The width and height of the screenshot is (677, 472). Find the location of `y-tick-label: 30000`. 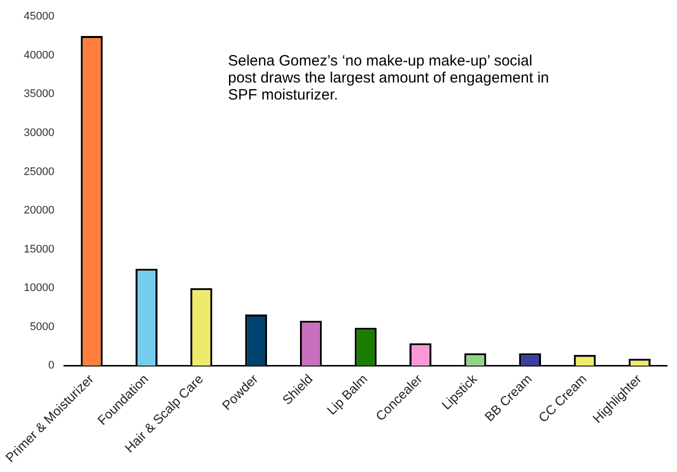

y-tick-label: 30000 is located at coordinates (39, 133).